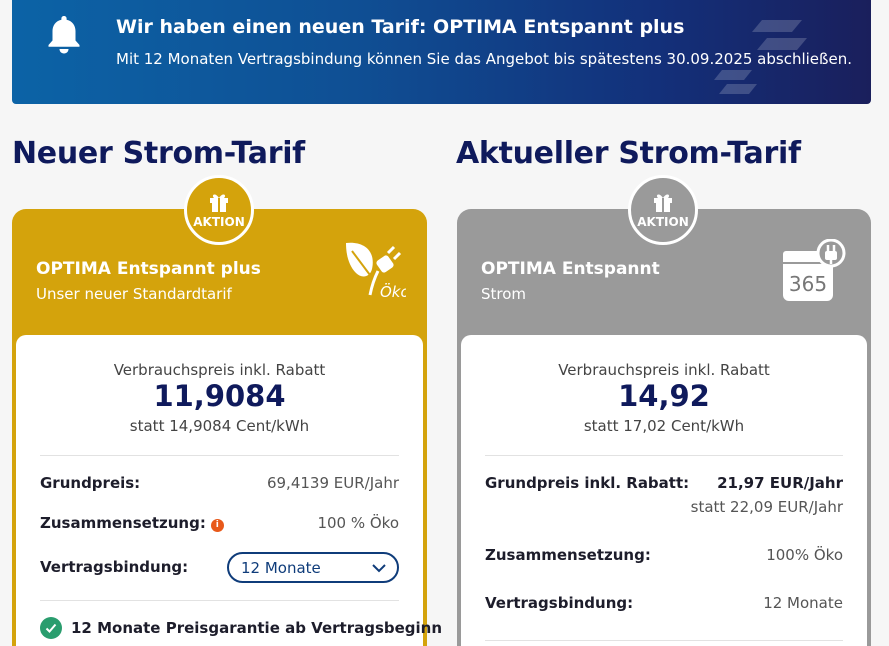  What do you see at coordinates (379, 568) in the screenshot?
I see `chevron-down-icon` at bounding box center [379, 568].